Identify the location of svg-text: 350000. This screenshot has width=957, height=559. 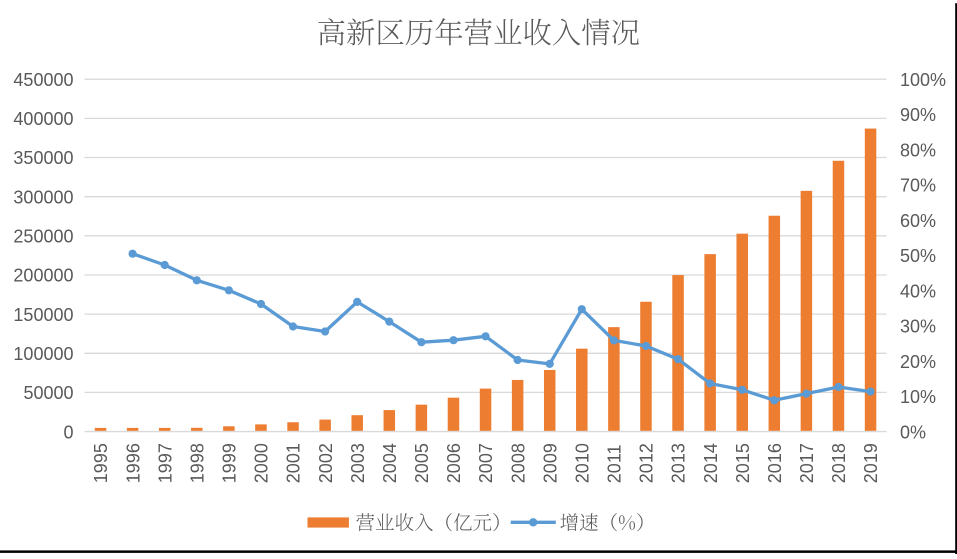
(43, 158).